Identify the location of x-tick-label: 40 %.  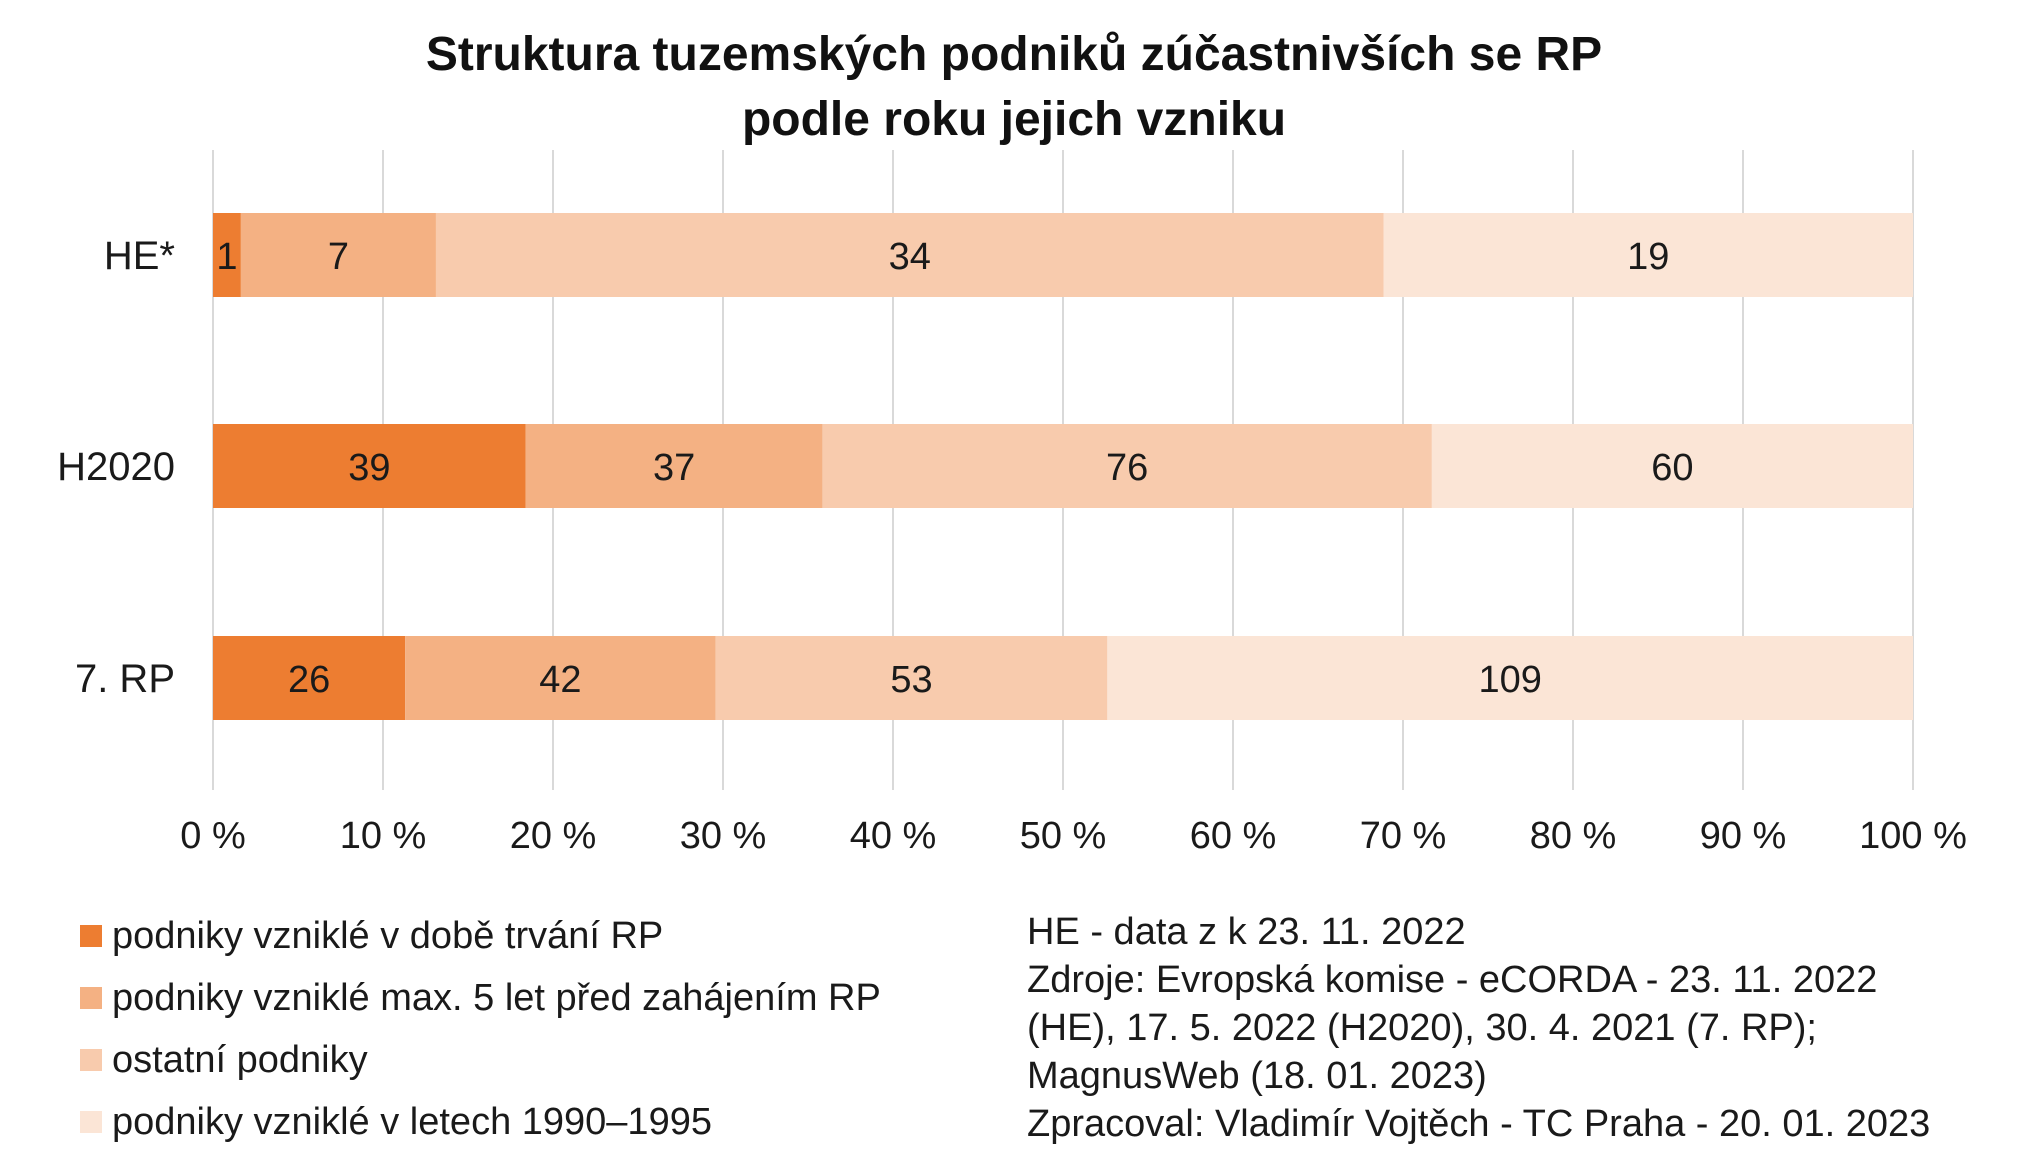
(893, 836).